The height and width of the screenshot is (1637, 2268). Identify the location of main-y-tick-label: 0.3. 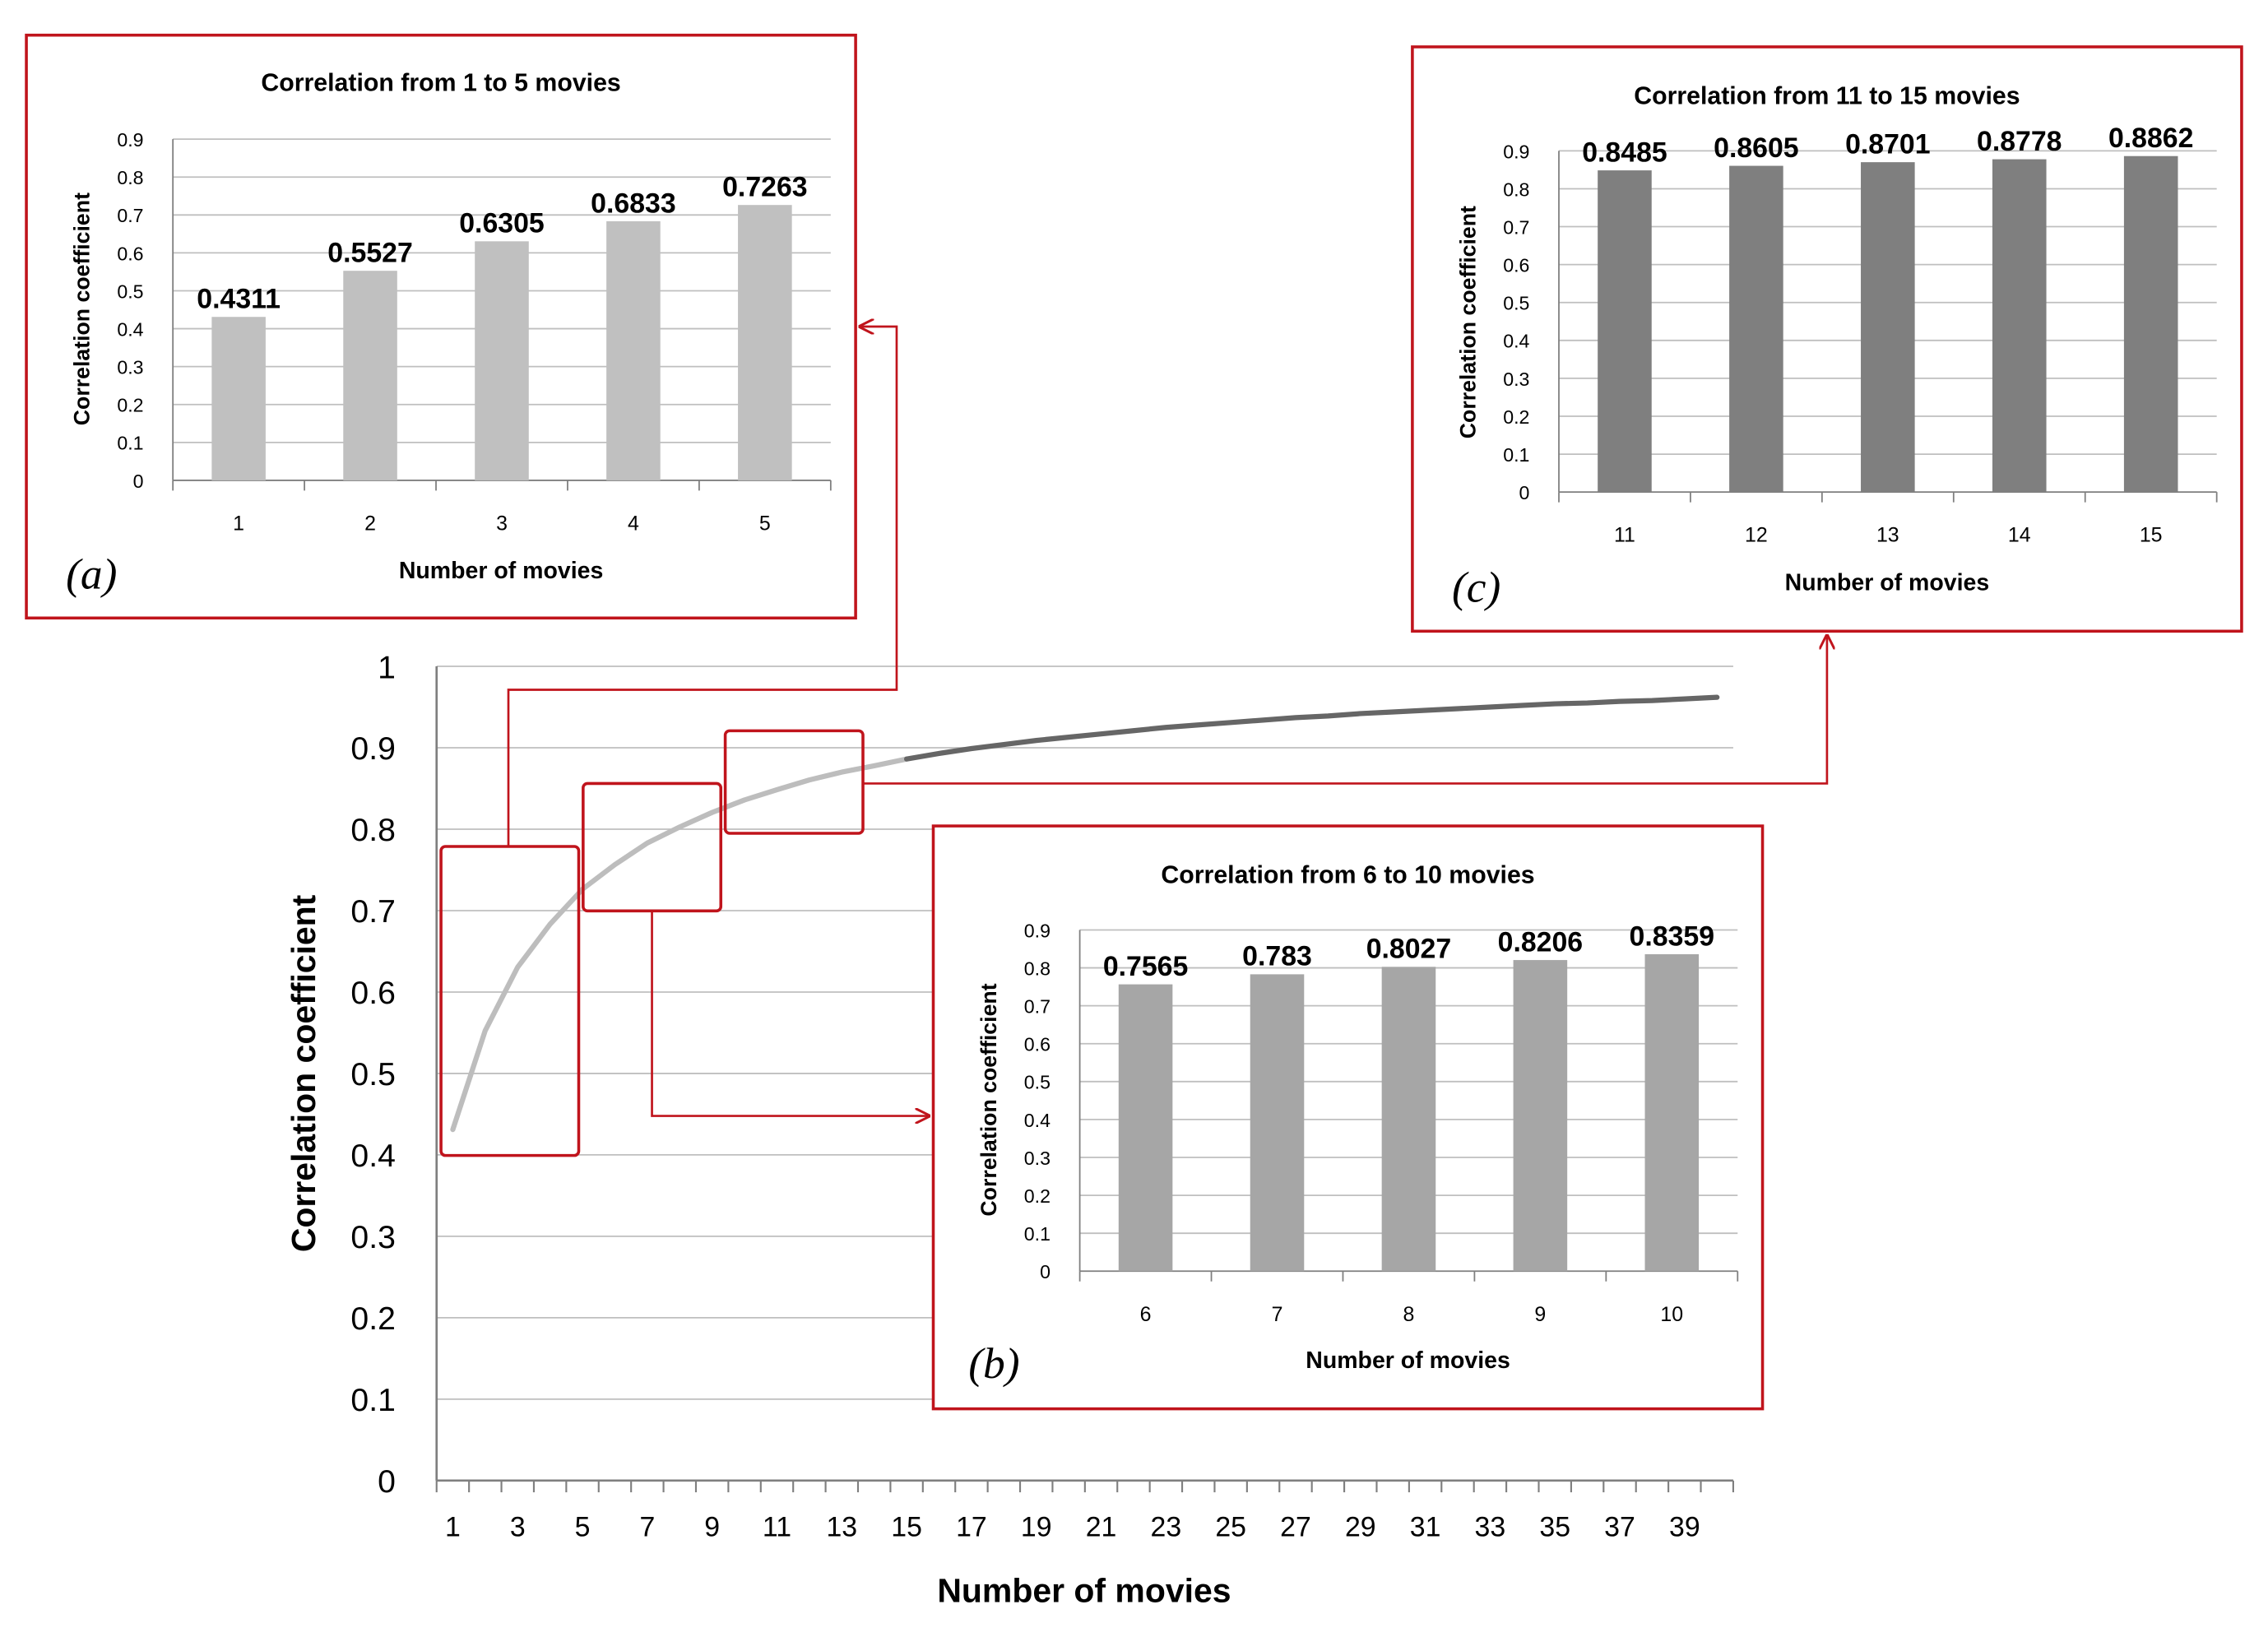
(372, 1237).